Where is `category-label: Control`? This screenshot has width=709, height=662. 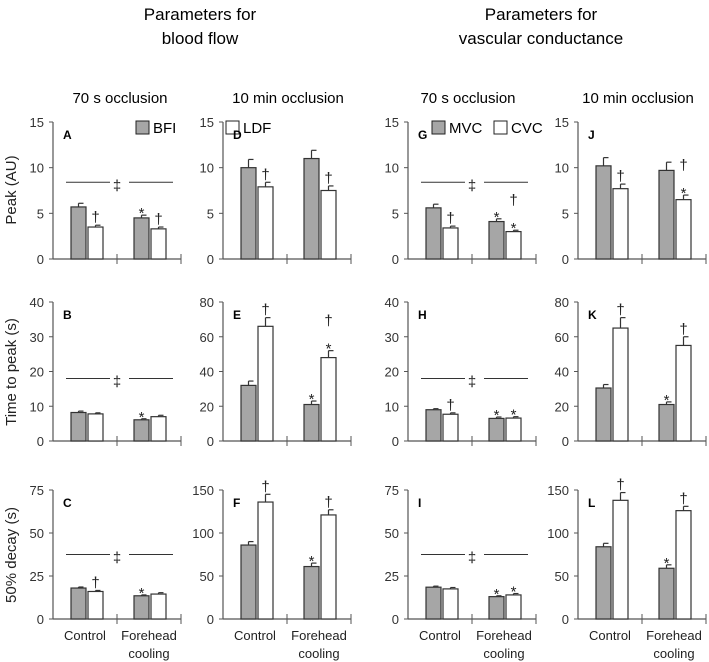
category-label: Control is located at coordinates (610, 635).